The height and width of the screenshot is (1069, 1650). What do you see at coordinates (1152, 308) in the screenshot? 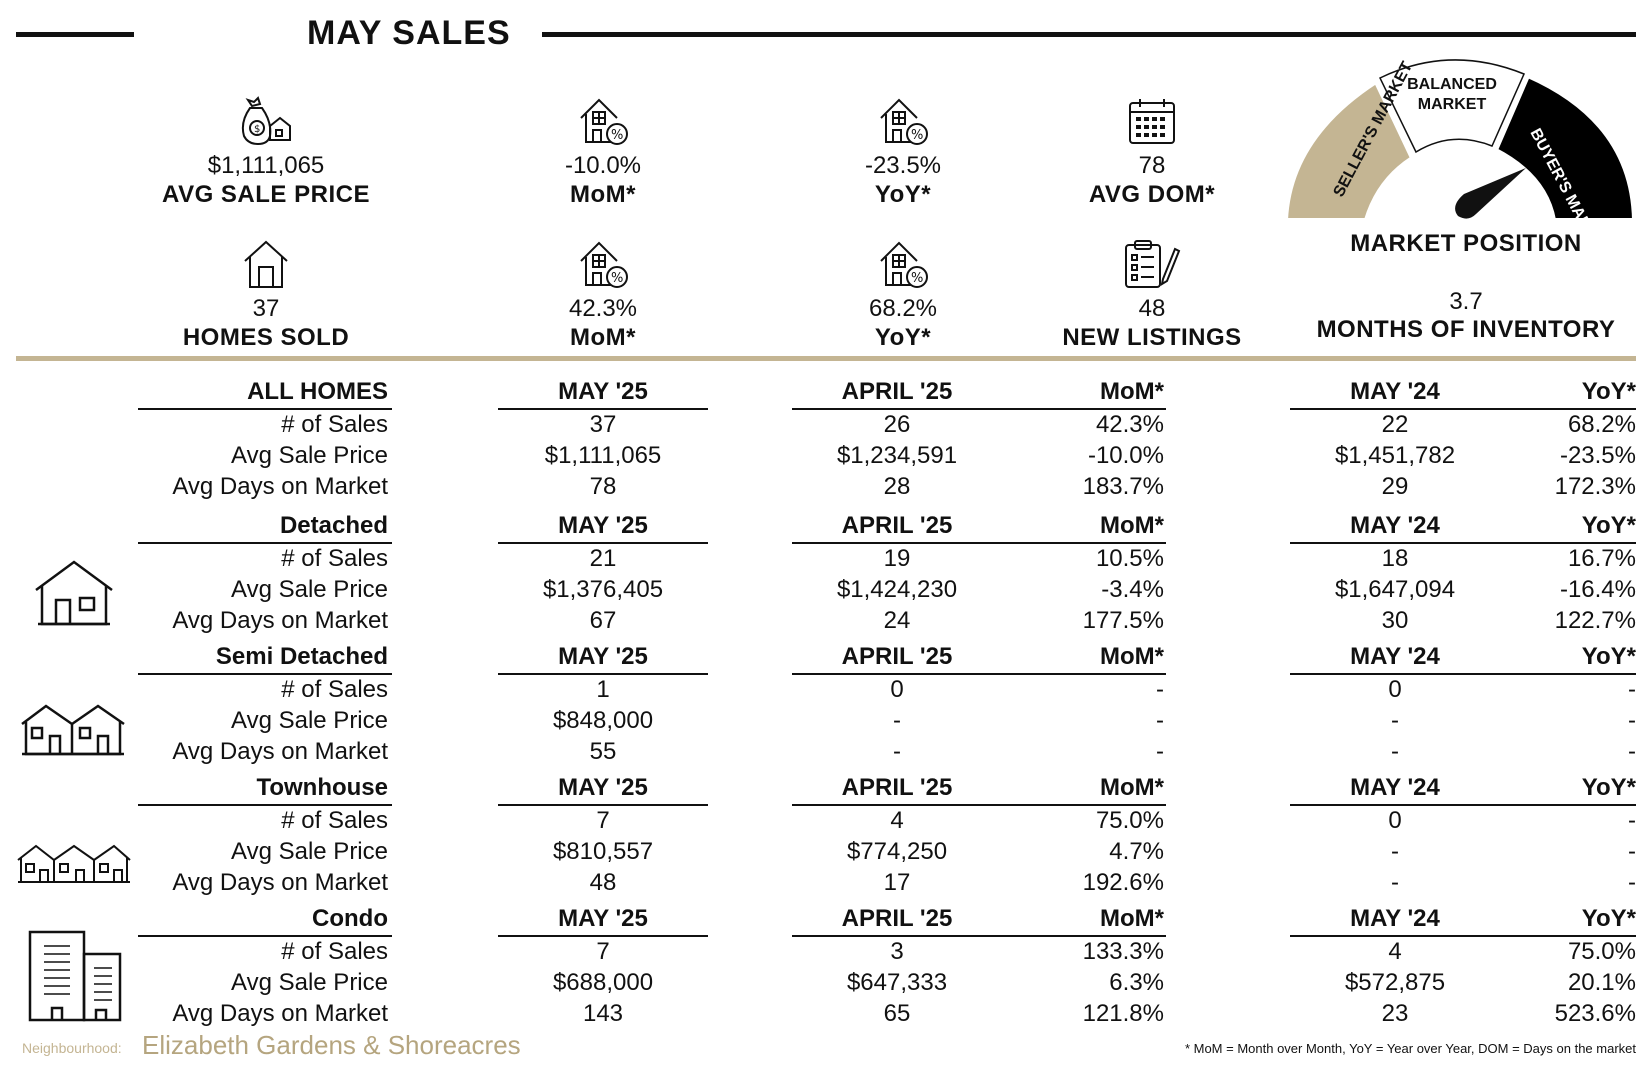
I see `kpi-value: 48` at bounding box center [1152, 308].